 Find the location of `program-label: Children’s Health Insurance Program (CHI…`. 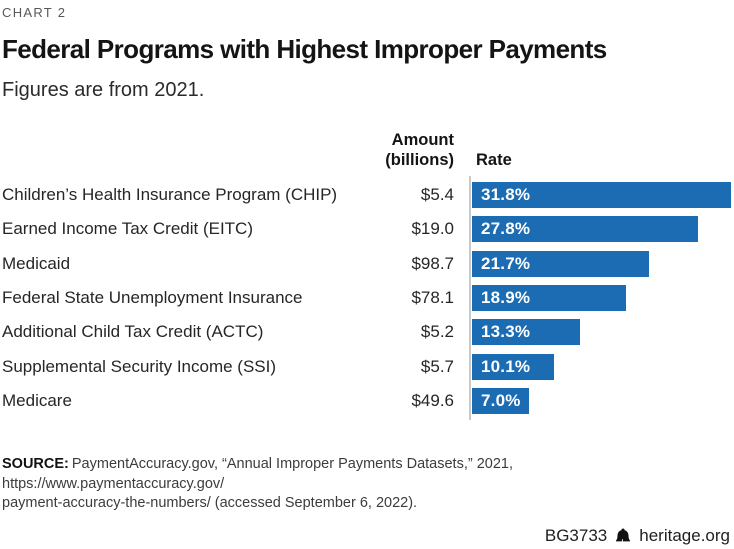

program-label: Children’s Health Insurance Program (CHI… is located at coordinates (170, 194).